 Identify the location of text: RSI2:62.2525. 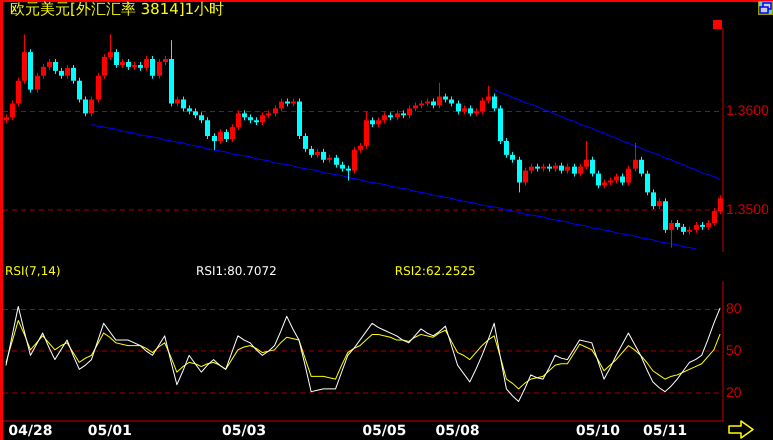
(435, 271).